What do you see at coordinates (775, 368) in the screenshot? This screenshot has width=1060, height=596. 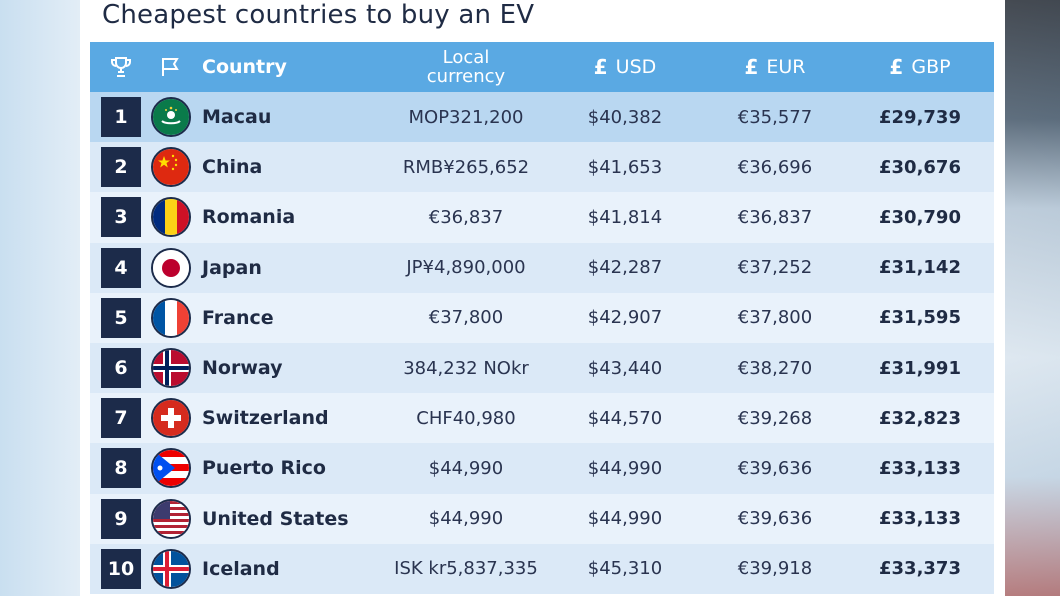 I see `eur-price: €38,270` at bounding box center [775, 368].